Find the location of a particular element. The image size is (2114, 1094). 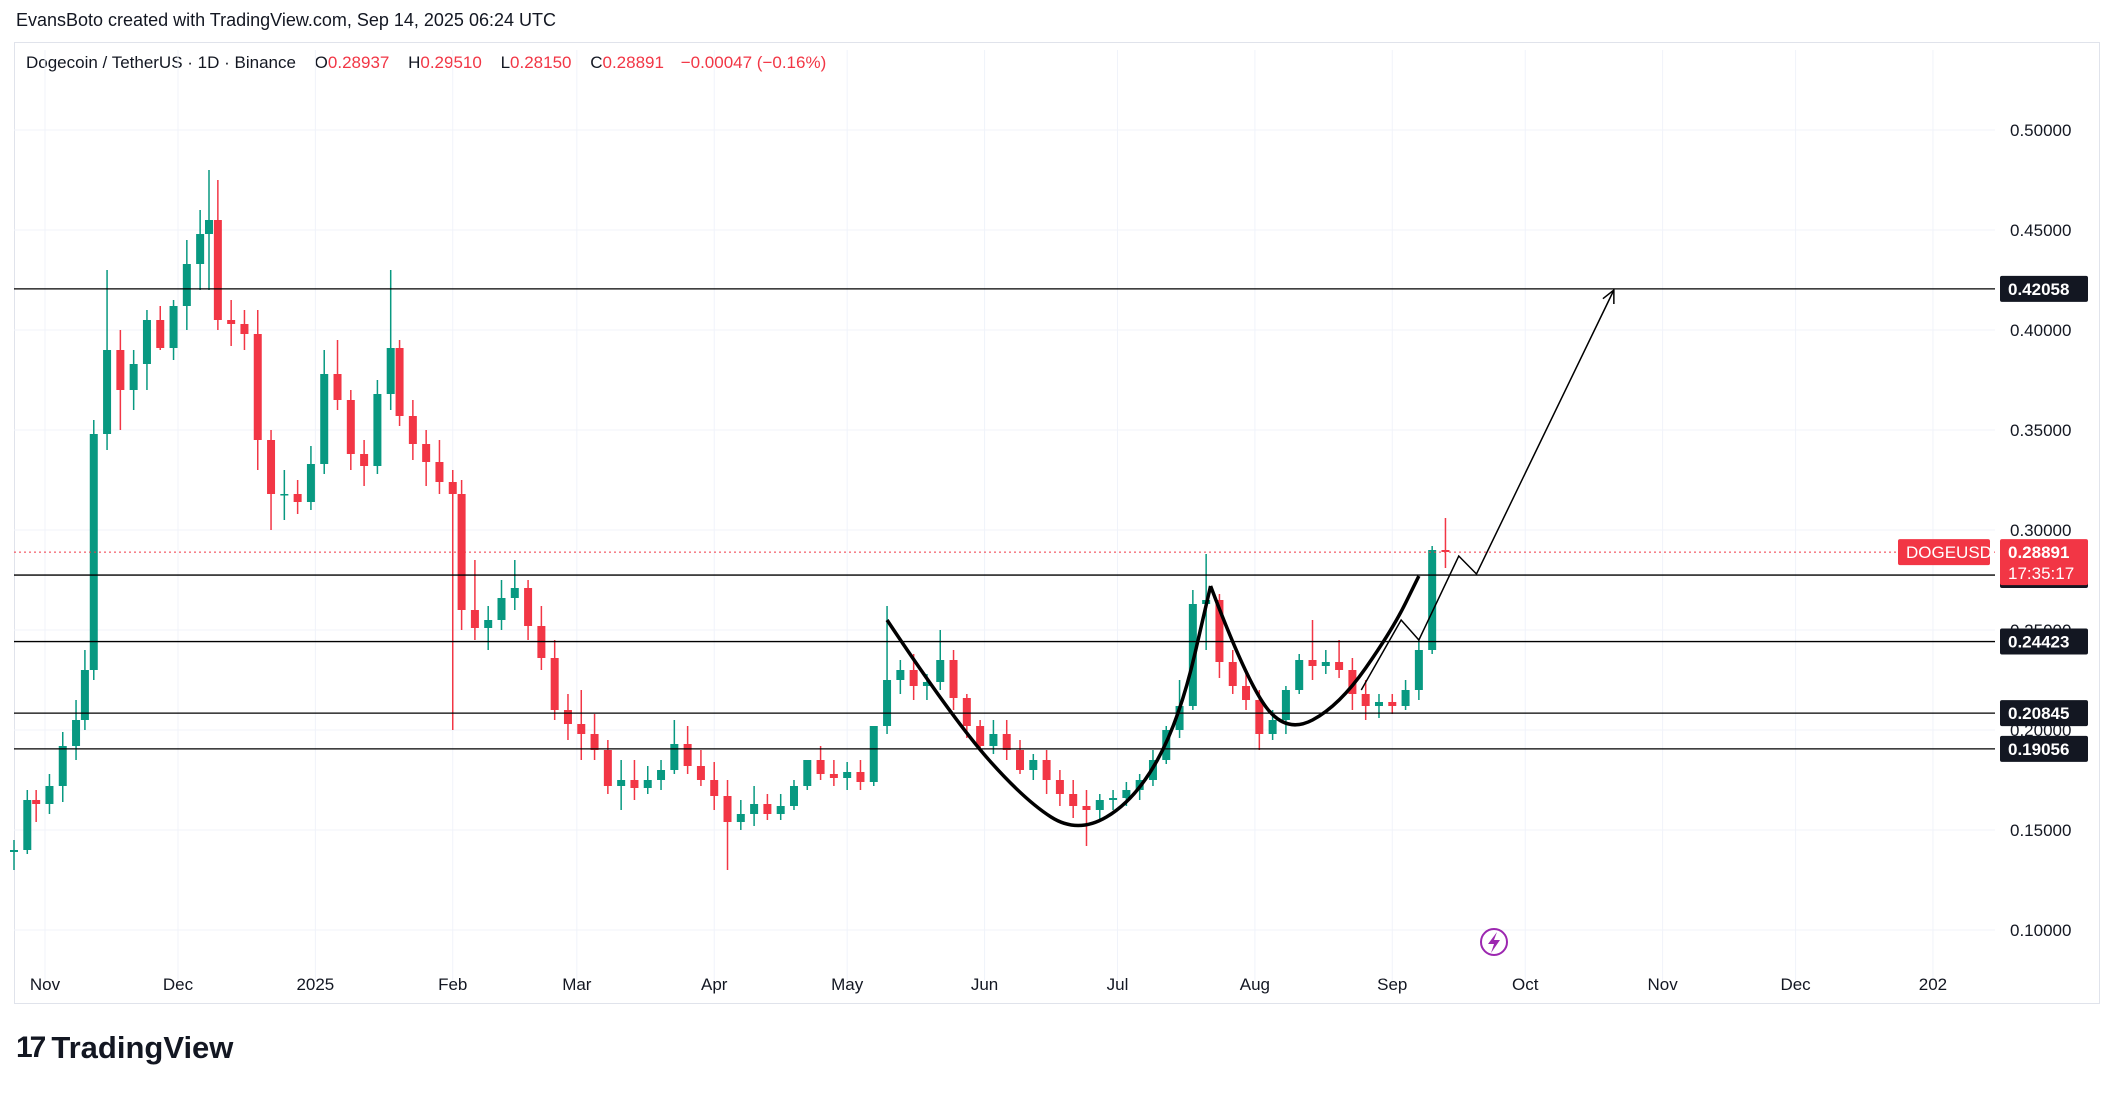

symbol-title: Dogecoin / TetherUS · 1D · Binance is located at coordinates (161, 62).